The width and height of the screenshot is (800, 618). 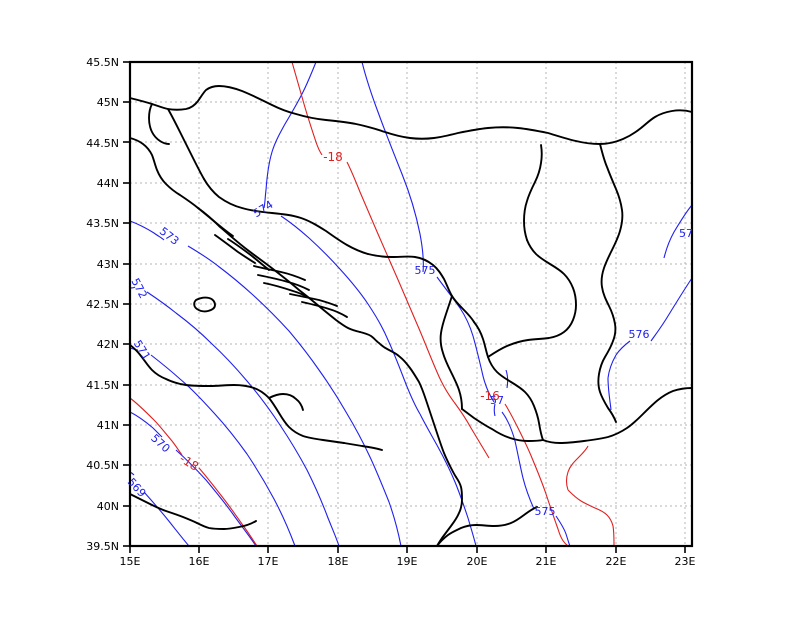 What do you see at coordinates (102, 465) in the screenshot?
I see `y-tick-label: 40.5N` at bounding box center [102, 465].